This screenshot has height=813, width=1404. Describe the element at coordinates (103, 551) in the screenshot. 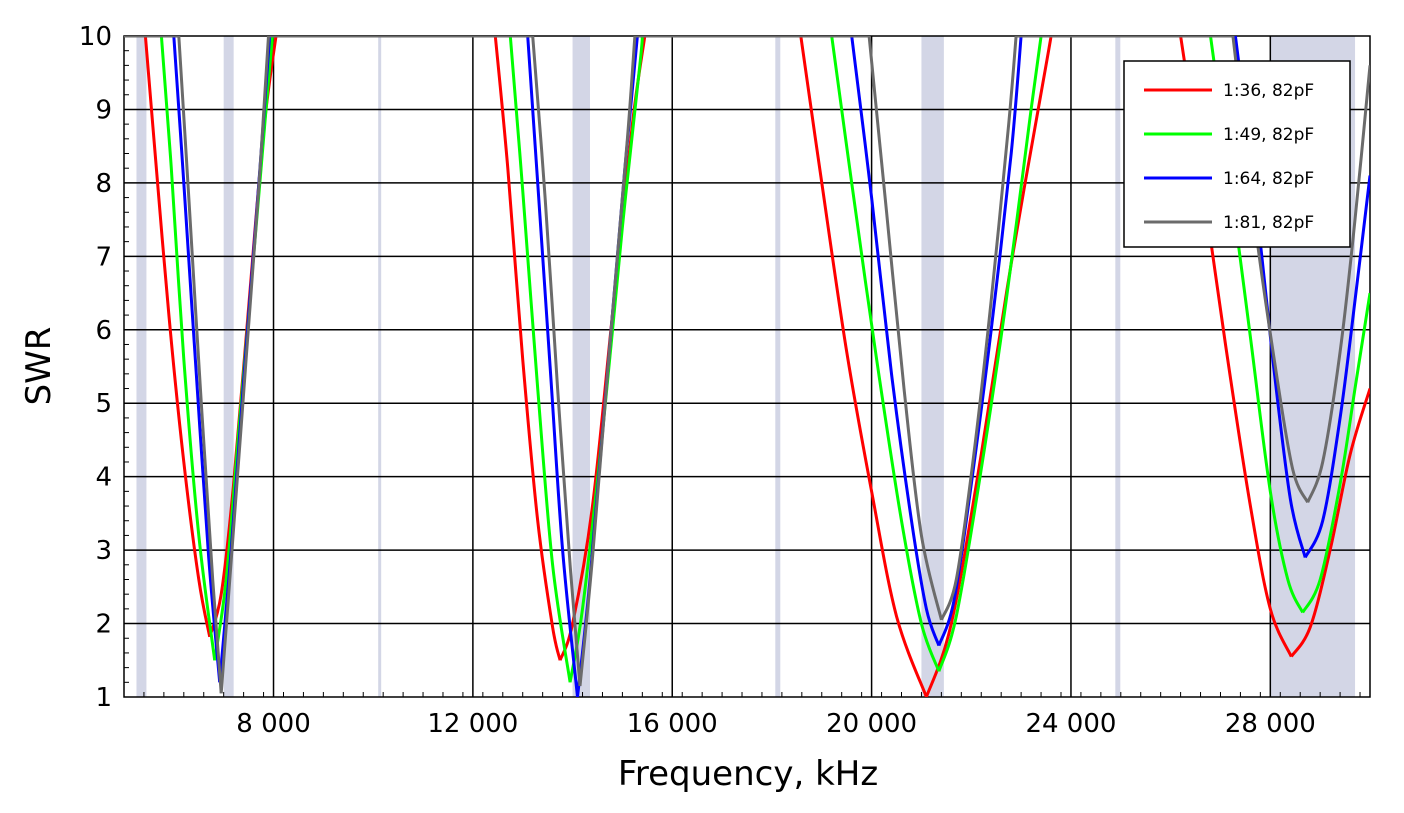

I see `y-tick-label-2: 3` at that location.